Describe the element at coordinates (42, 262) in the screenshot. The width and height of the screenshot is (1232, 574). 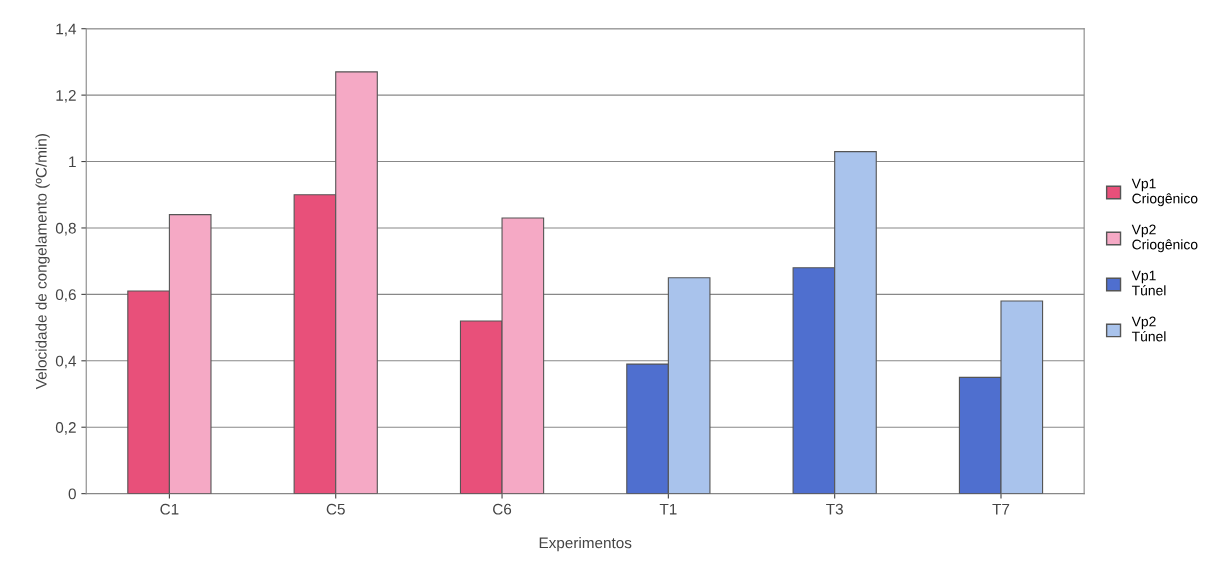
I see `y-axis-title: Velocidade de congelamento (ºC/min)` at that location.